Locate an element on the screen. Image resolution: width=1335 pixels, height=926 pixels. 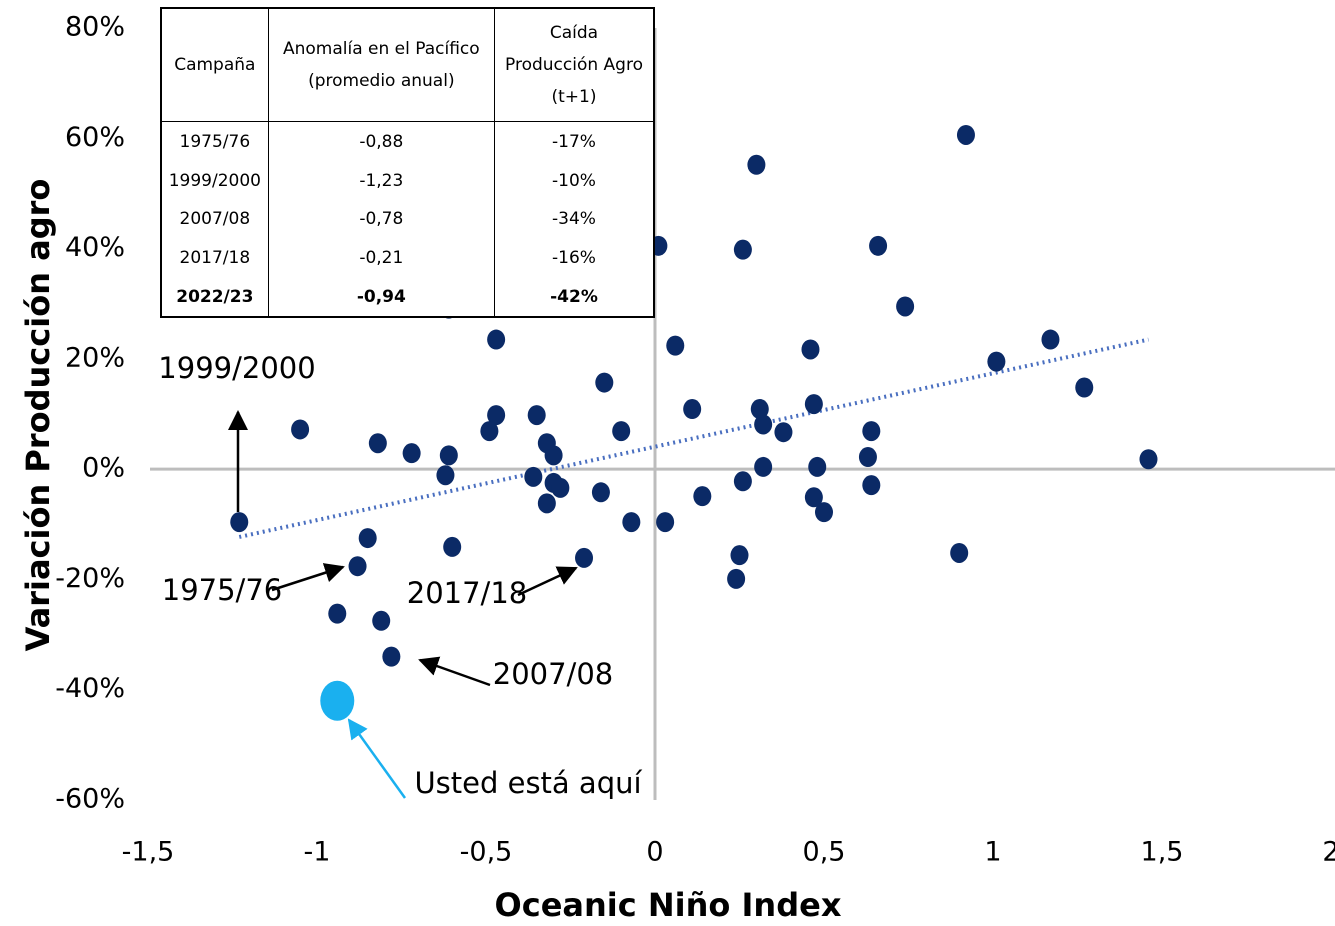
x-tick-label: 1,5 is located at coordinates (1162, 852).